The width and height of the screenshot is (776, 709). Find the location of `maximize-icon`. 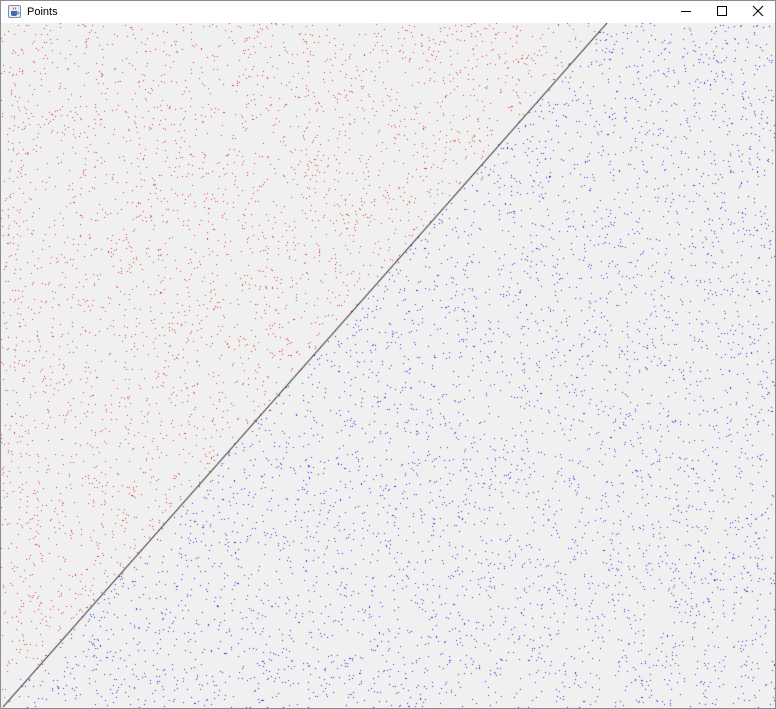

maximize-icon is located at coordinates (722, 11).